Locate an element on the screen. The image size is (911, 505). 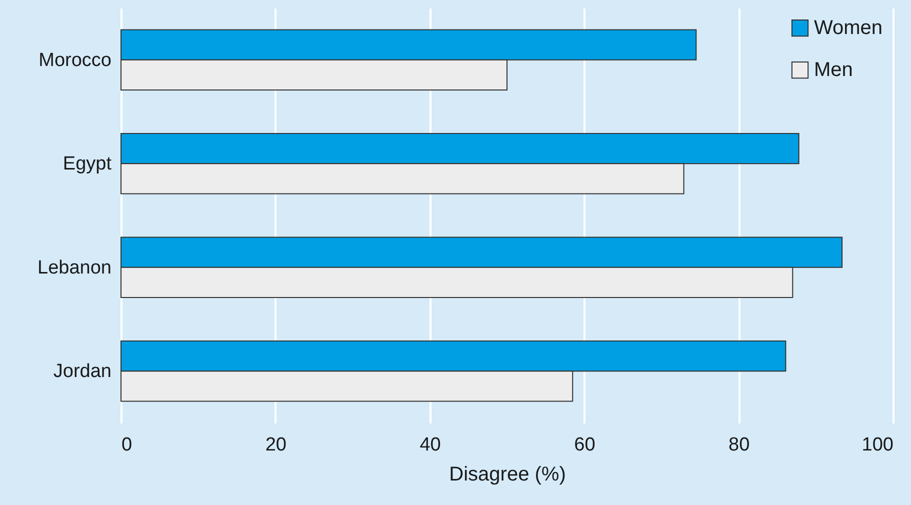
legend-label: Men is located at coordinates (833, 70).